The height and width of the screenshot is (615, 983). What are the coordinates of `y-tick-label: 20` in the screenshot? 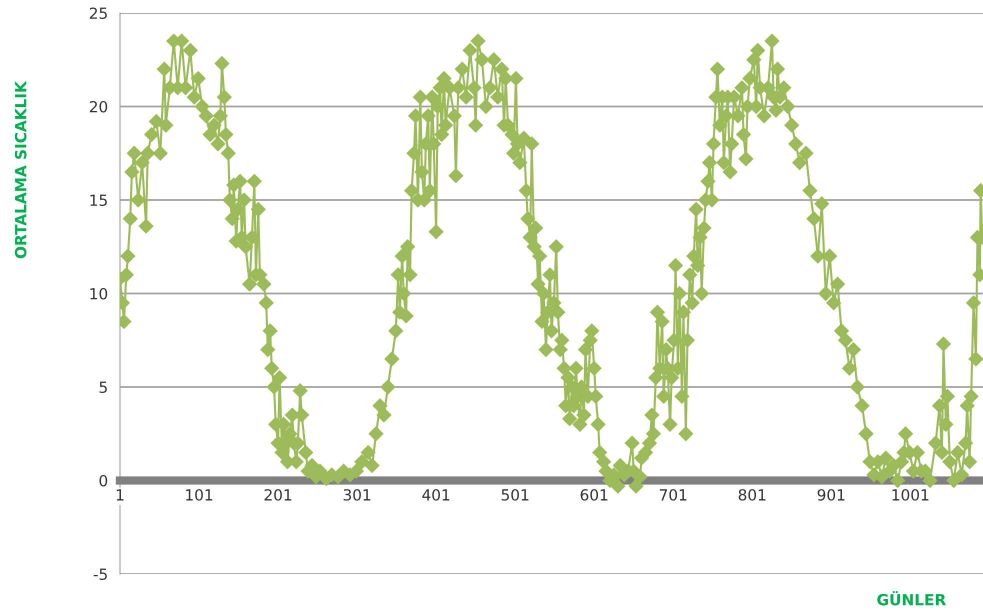 It's located at (99, 106).